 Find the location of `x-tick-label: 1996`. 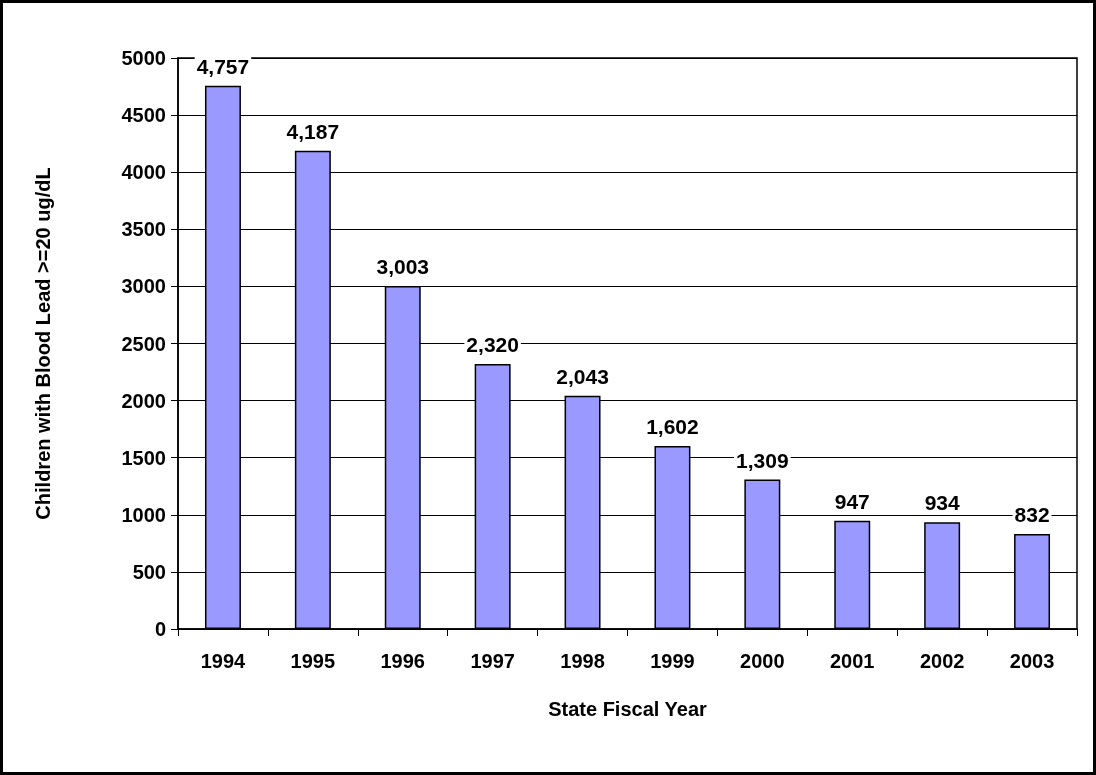

x-tick-label: 1996 is located at coordinates (402, 661).